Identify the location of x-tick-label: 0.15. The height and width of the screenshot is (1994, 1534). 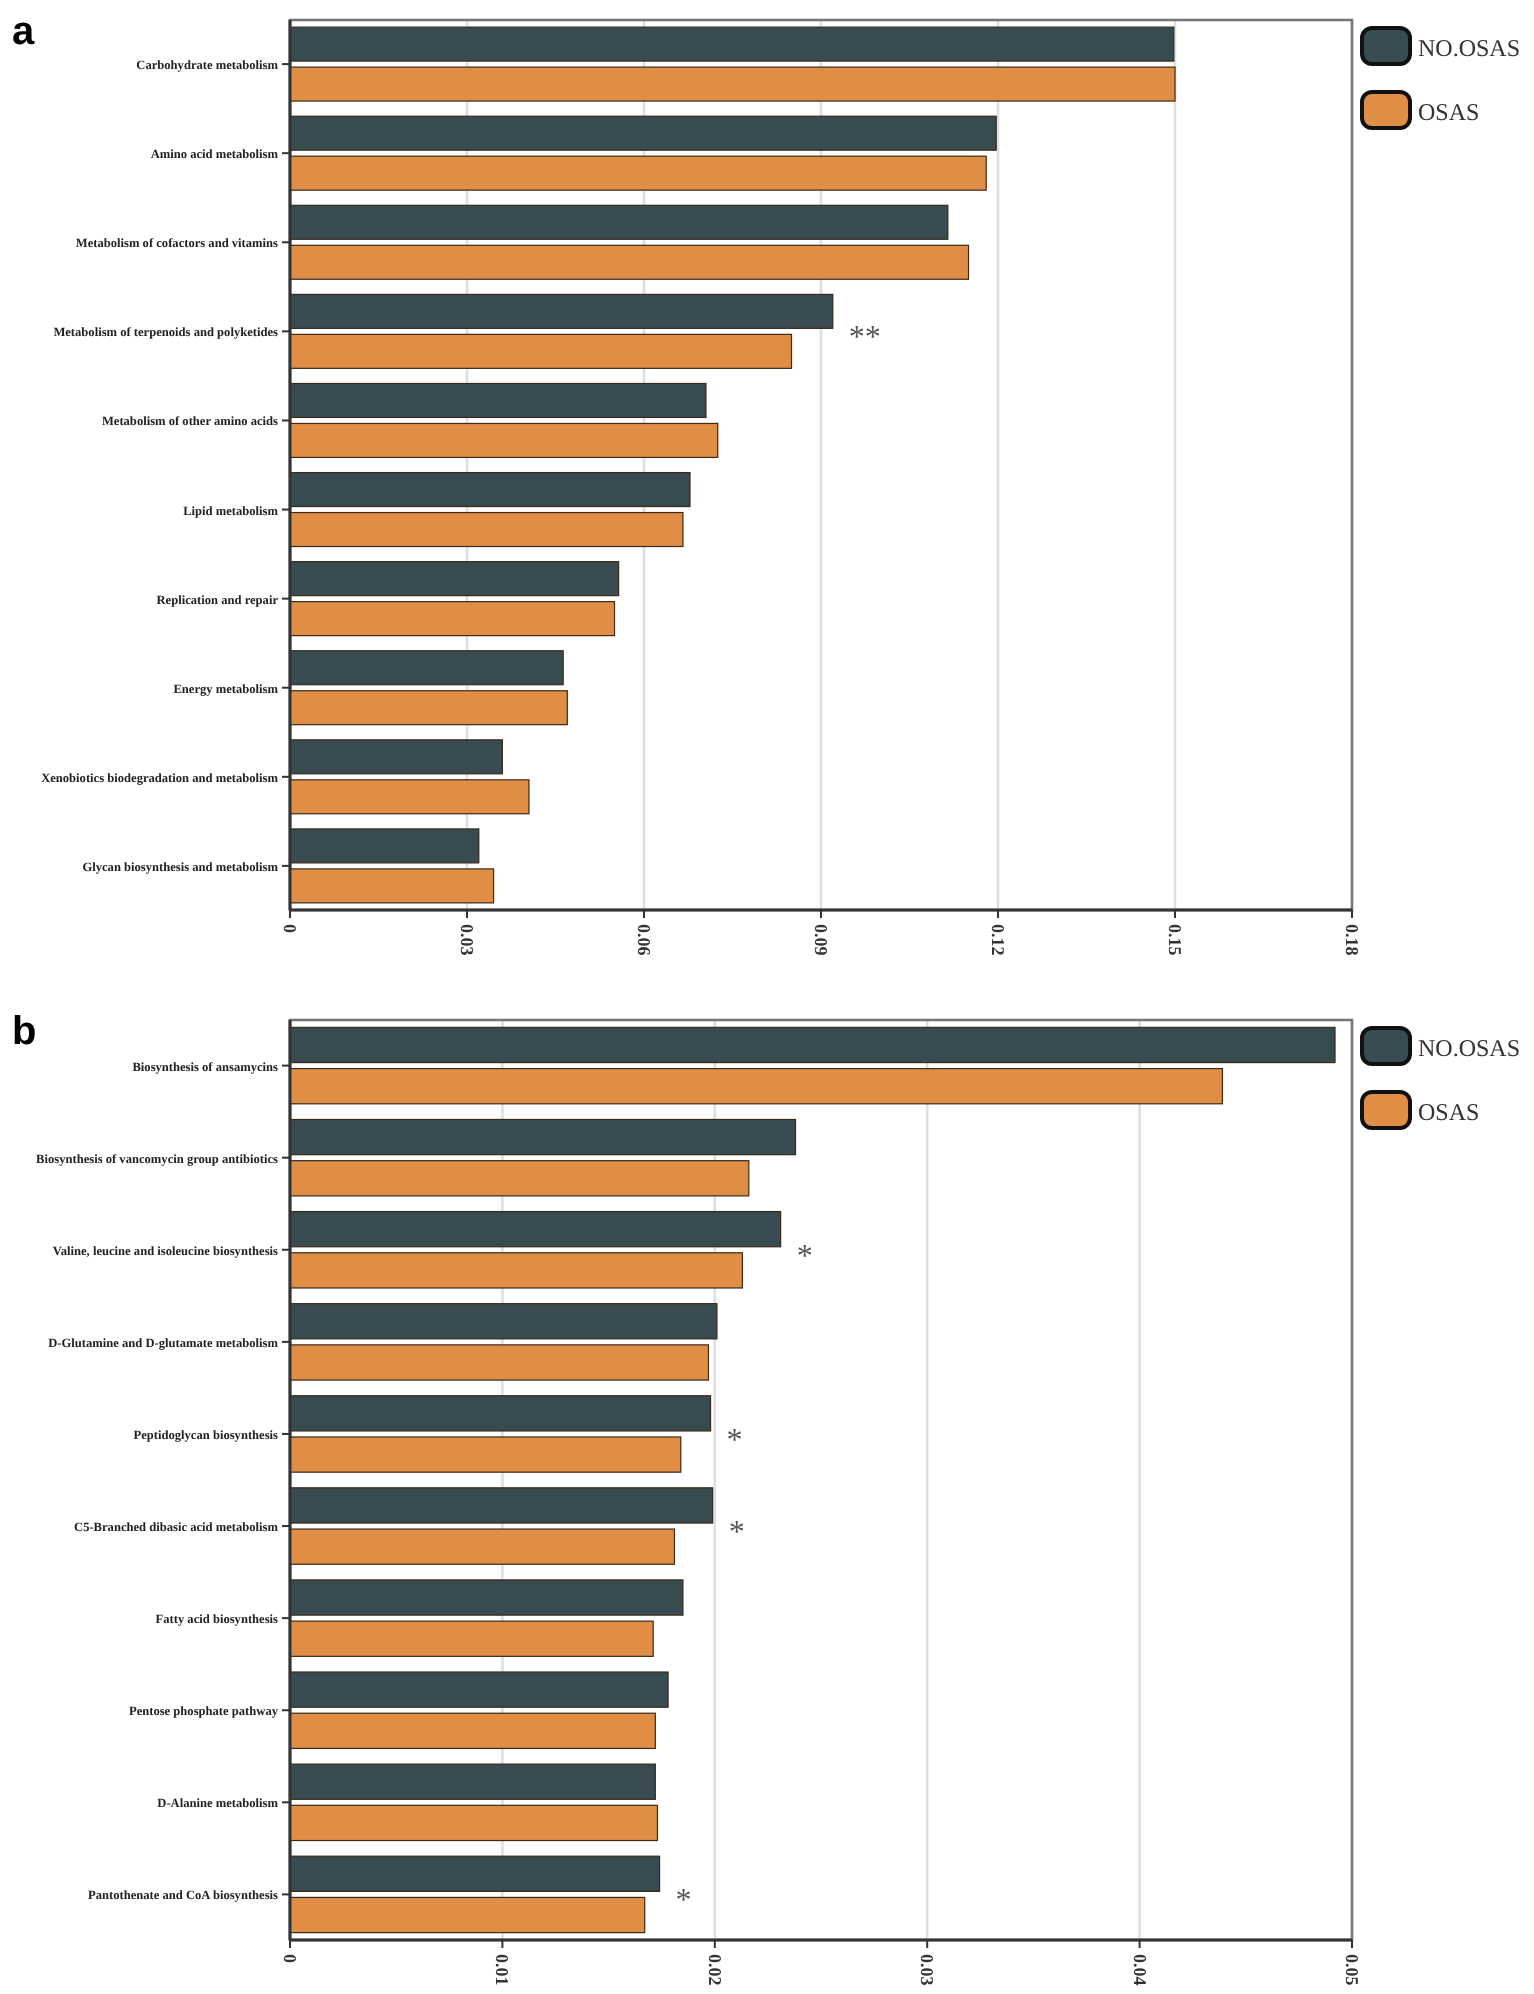
(1175, 940).